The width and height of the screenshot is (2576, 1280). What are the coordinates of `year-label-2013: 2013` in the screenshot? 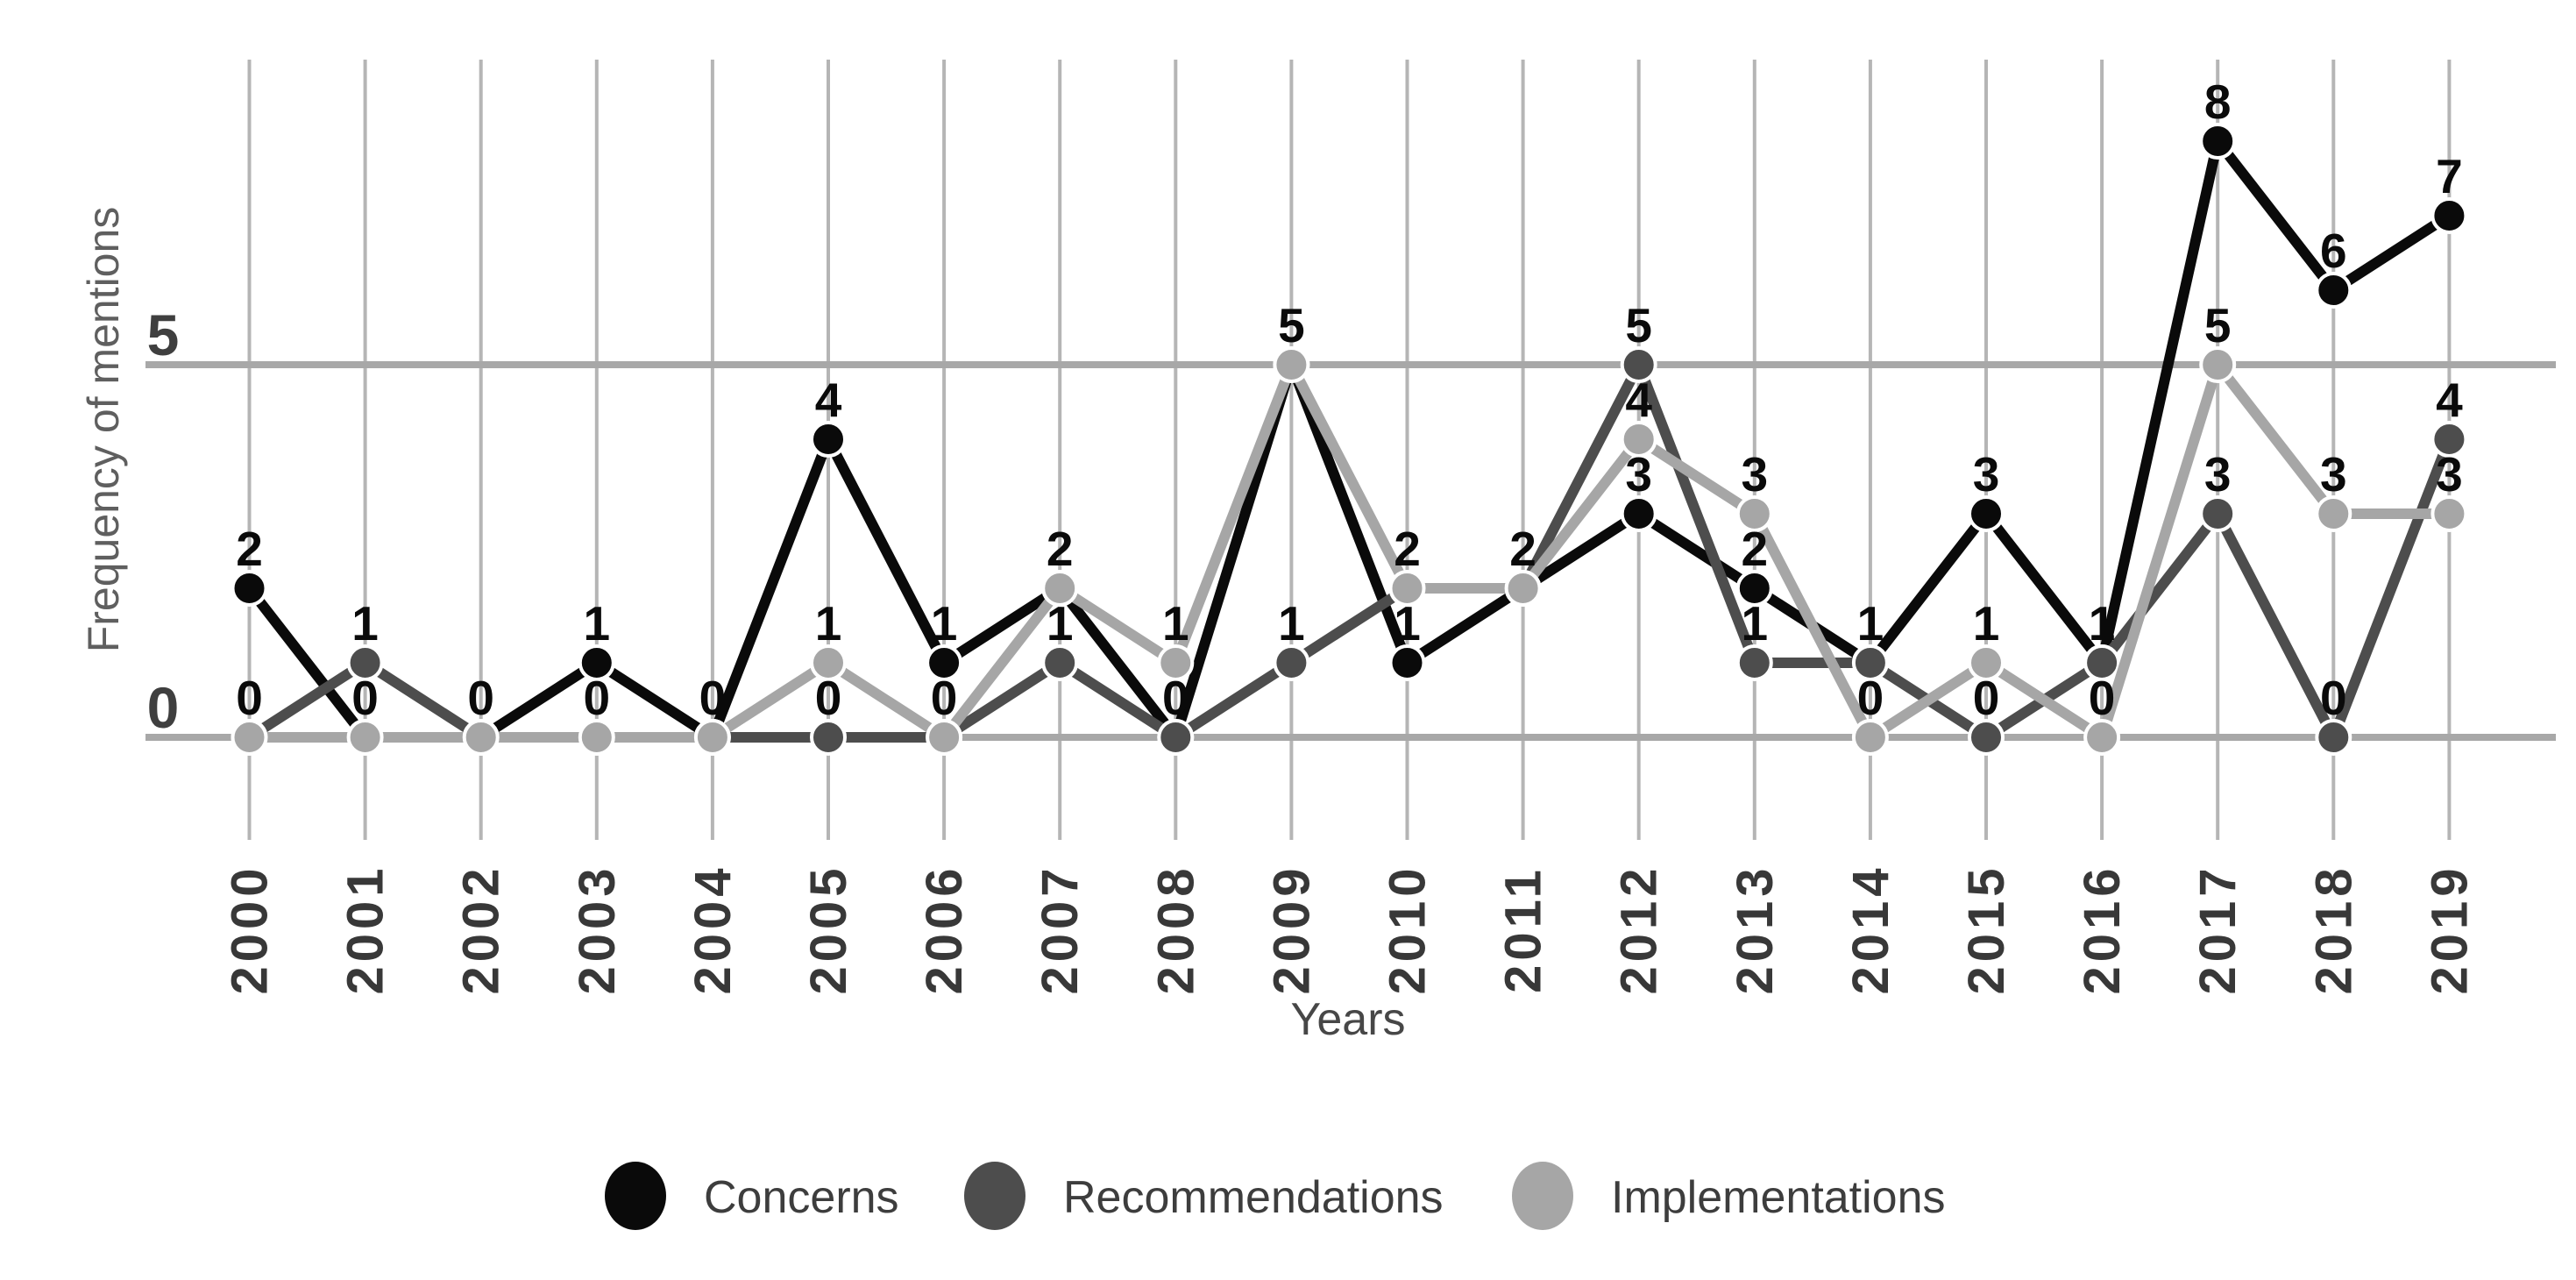 It's located at (1755, 929).